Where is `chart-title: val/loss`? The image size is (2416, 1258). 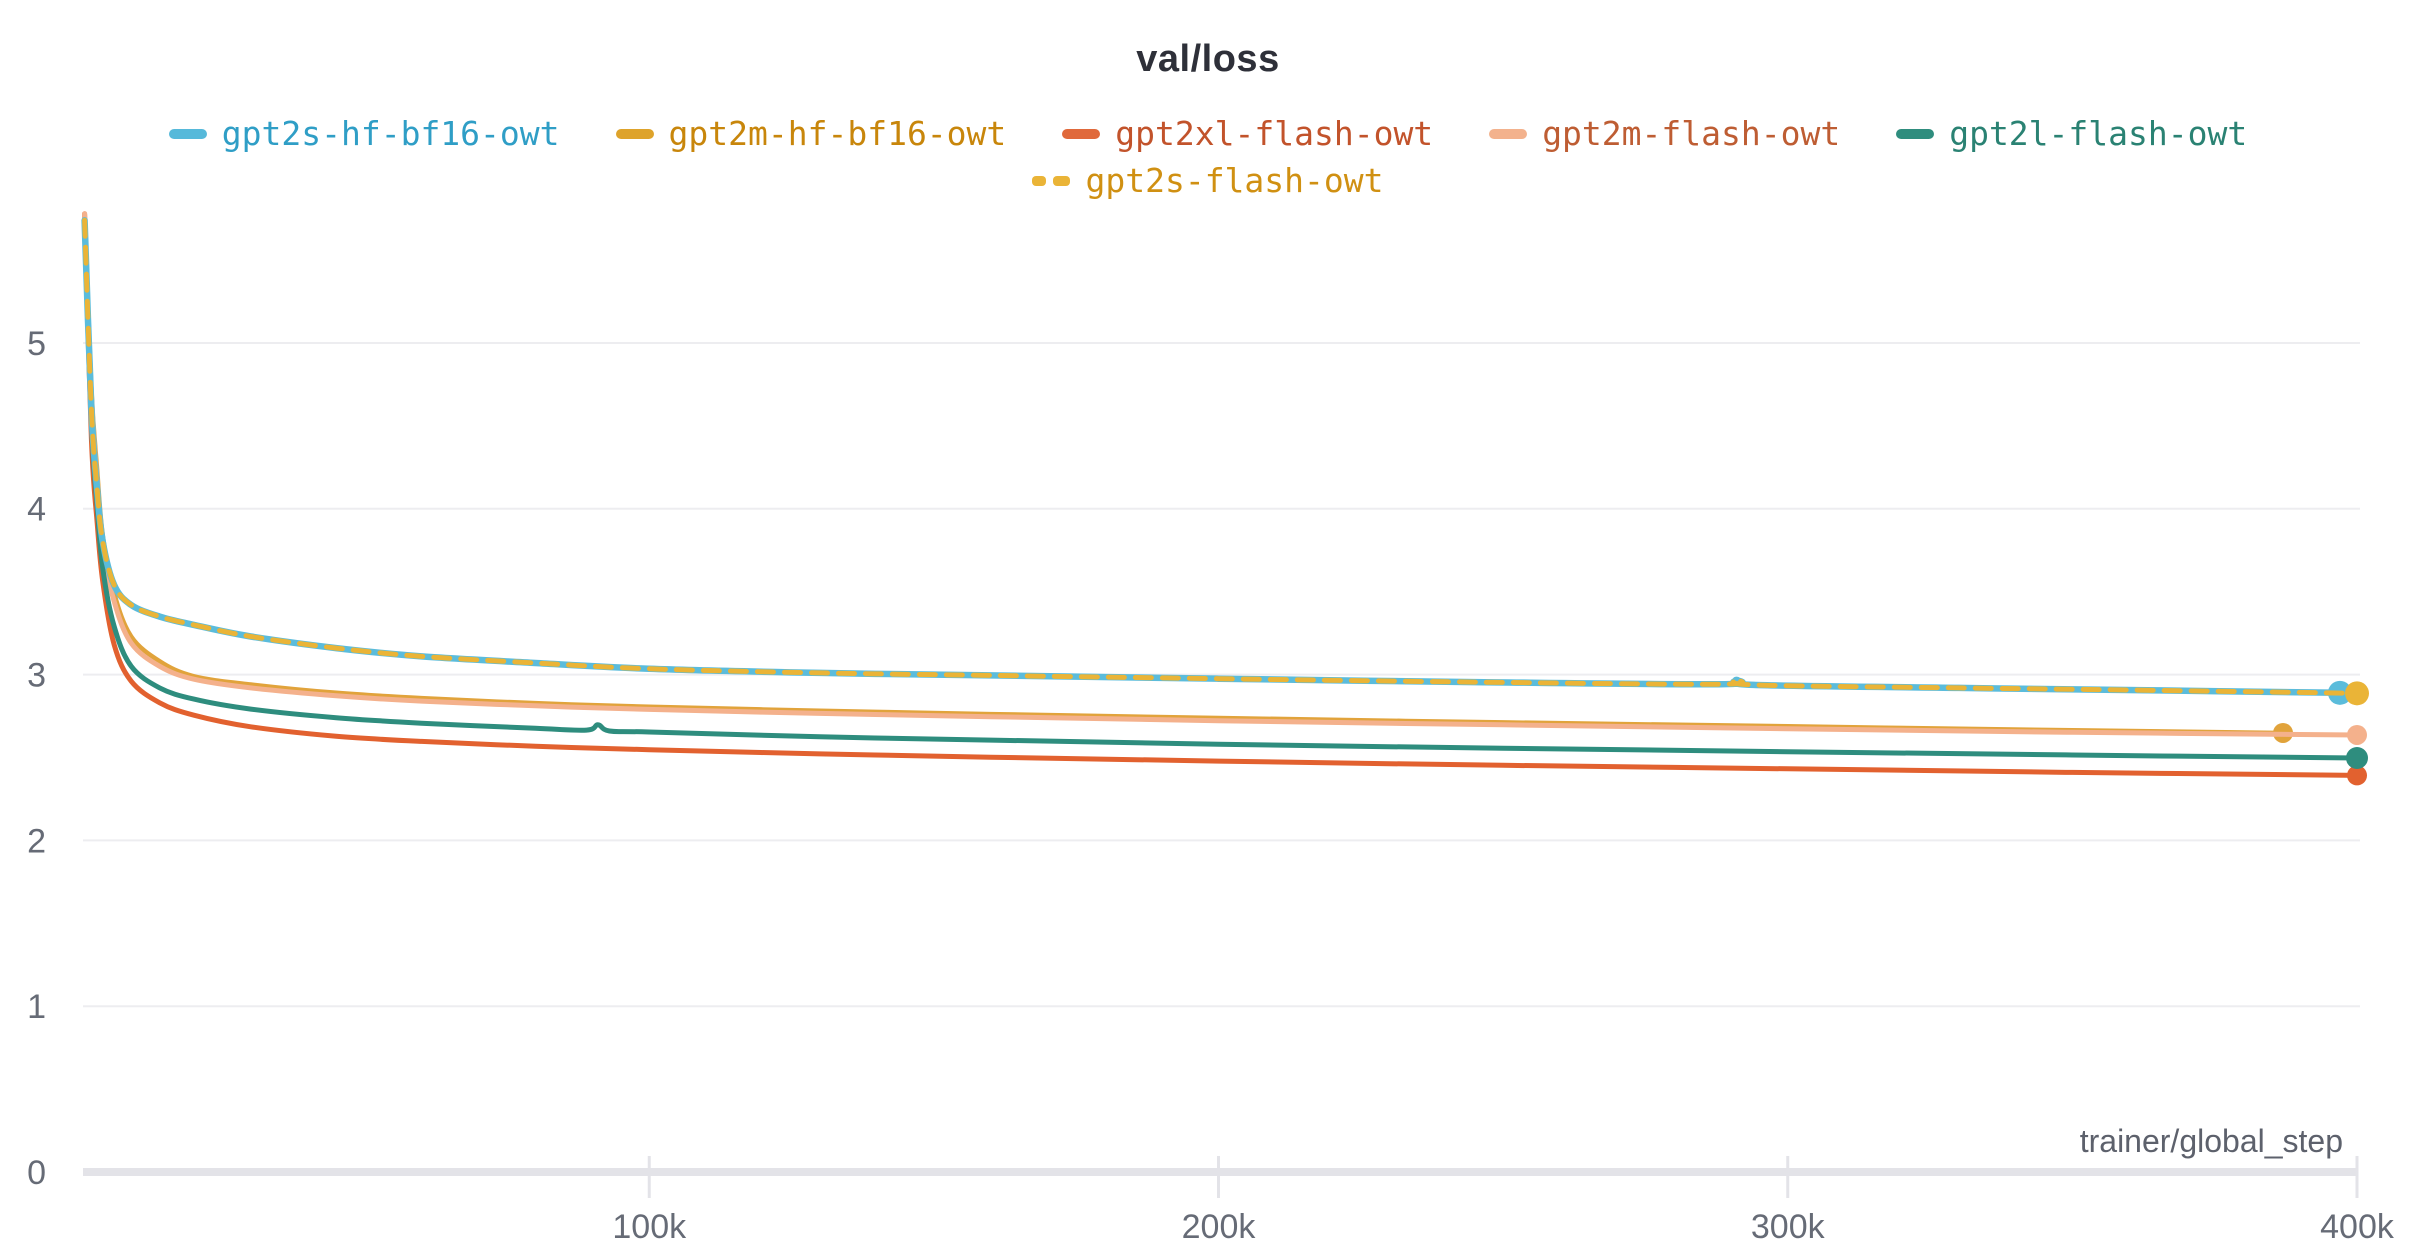
chart-title: val/loss is located at coordinates (1208, 59).